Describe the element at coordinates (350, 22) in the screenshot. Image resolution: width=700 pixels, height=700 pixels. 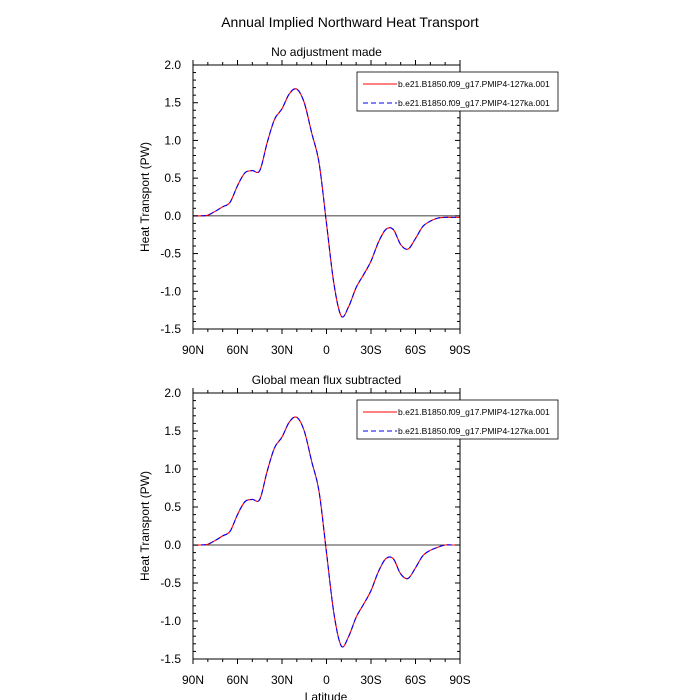
I see `figure-title: Annual Implied Northward Heat Transport` at that location.